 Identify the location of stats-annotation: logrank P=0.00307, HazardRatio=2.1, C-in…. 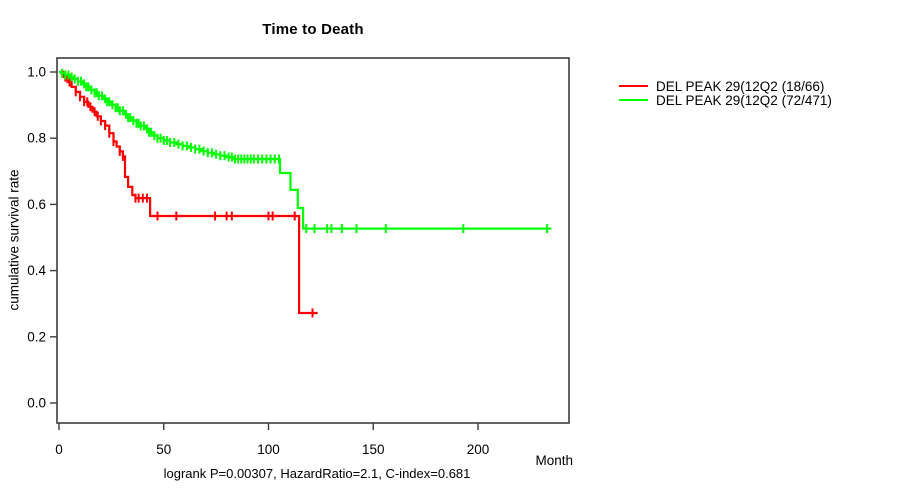
(317, 473).